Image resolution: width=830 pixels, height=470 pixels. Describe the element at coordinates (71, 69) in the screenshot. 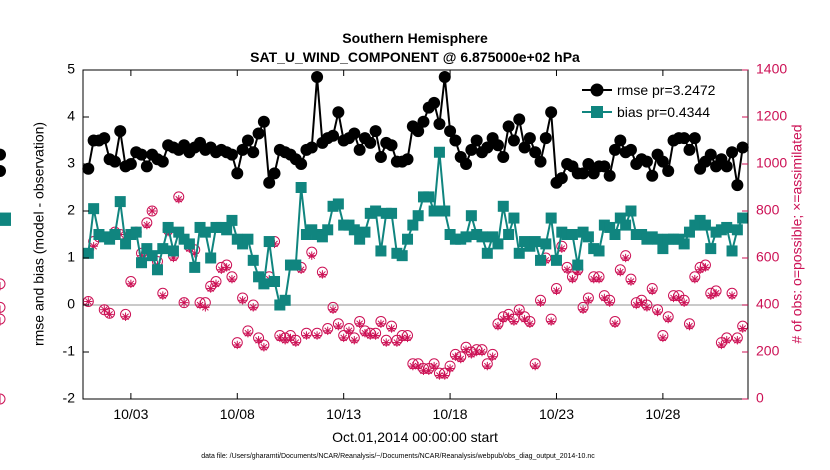

I see `y-left-tick-label: 5` at that location.